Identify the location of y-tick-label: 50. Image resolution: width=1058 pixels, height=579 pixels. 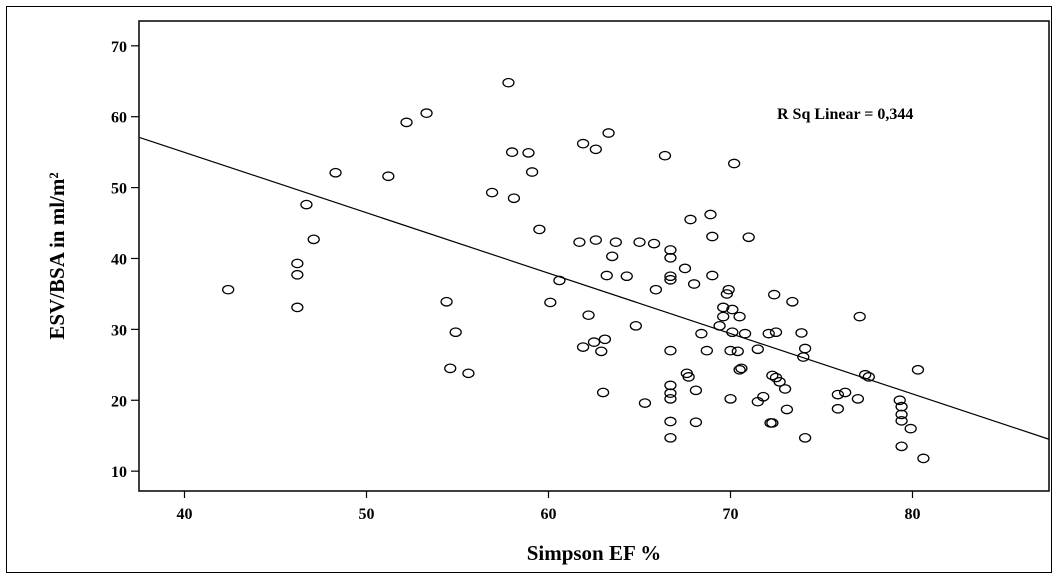
(119, 189).